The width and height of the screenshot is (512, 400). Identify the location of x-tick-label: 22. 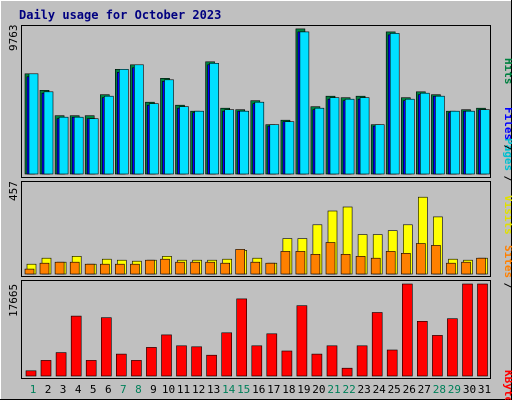
(348, 389).